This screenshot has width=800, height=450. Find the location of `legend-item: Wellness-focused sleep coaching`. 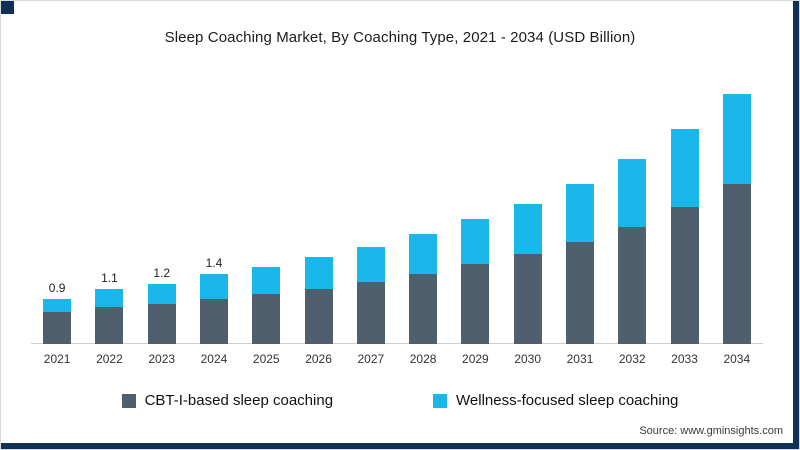

legend-item: Wellness-focused sleep coaching is located at coordinates (555, 400).